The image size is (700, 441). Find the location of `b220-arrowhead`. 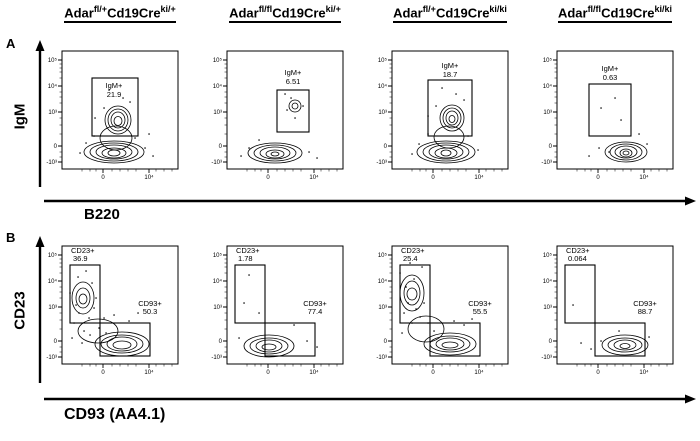

b220-arrowhead is located at coordinates (690, 201).